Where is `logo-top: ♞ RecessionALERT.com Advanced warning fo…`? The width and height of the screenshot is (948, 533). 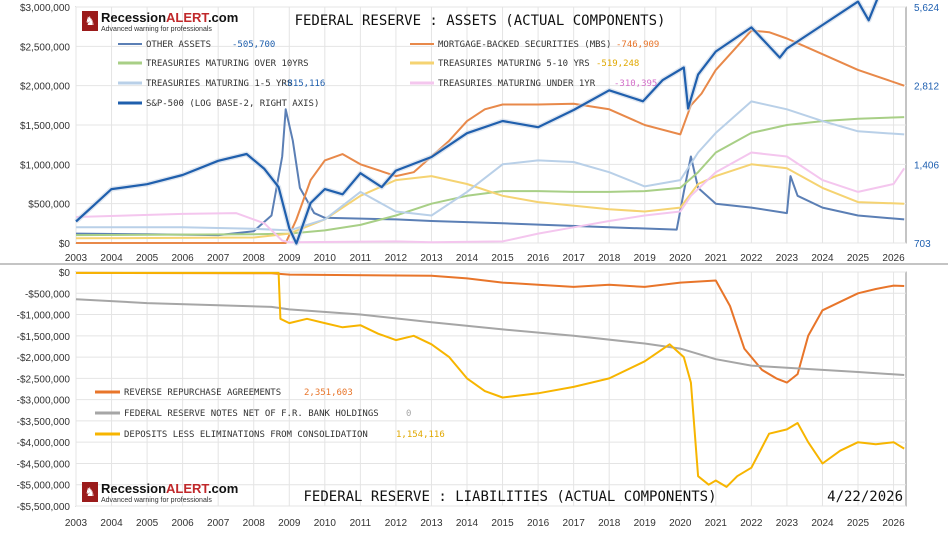
logo-top: ♞ RecessionALERT.com Advanced warning fo… is located at coordinates (160, 21).